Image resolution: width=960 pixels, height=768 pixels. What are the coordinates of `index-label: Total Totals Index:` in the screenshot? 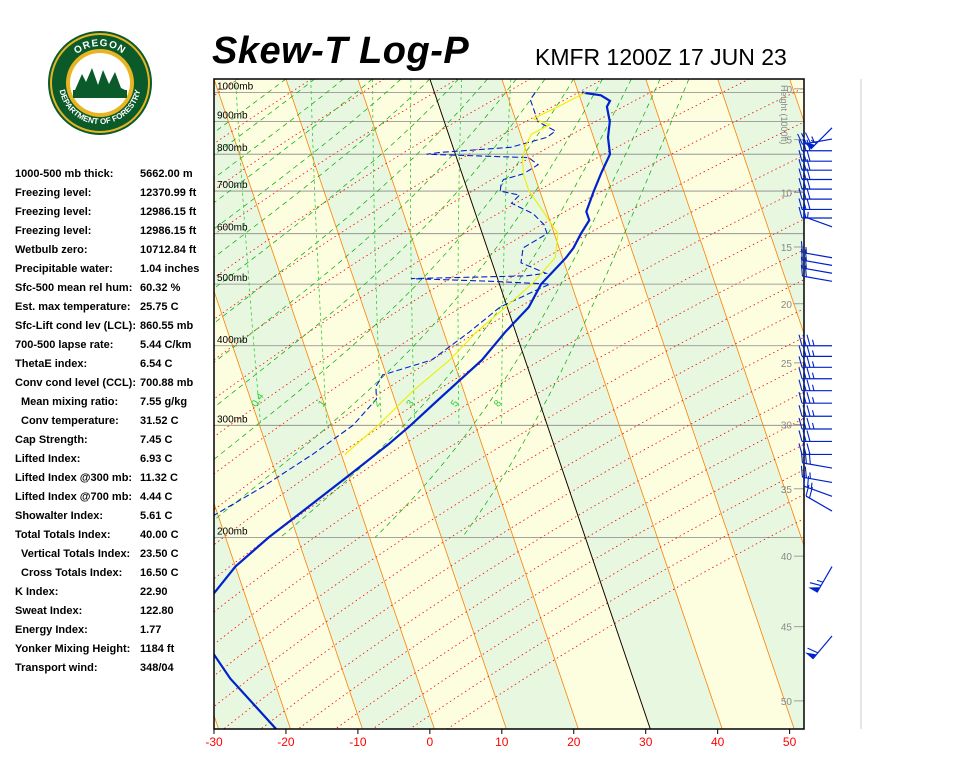 It's located at (63, 535).